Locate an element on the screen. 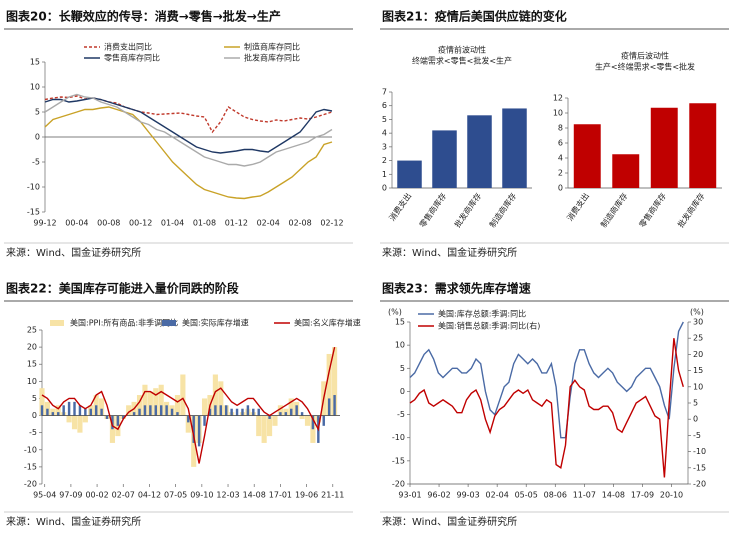 The image size is (733, 538). x-tick-label: 零售商库存 is located at coordinates (432, 210).